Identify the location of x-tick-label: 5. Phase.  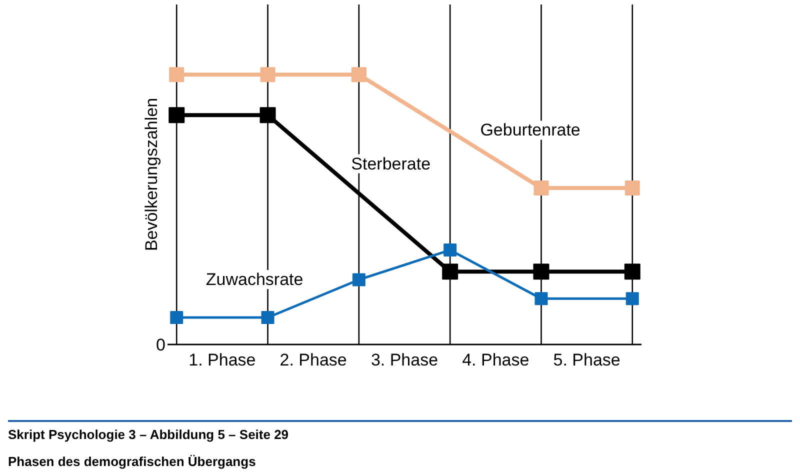
(586, 360).